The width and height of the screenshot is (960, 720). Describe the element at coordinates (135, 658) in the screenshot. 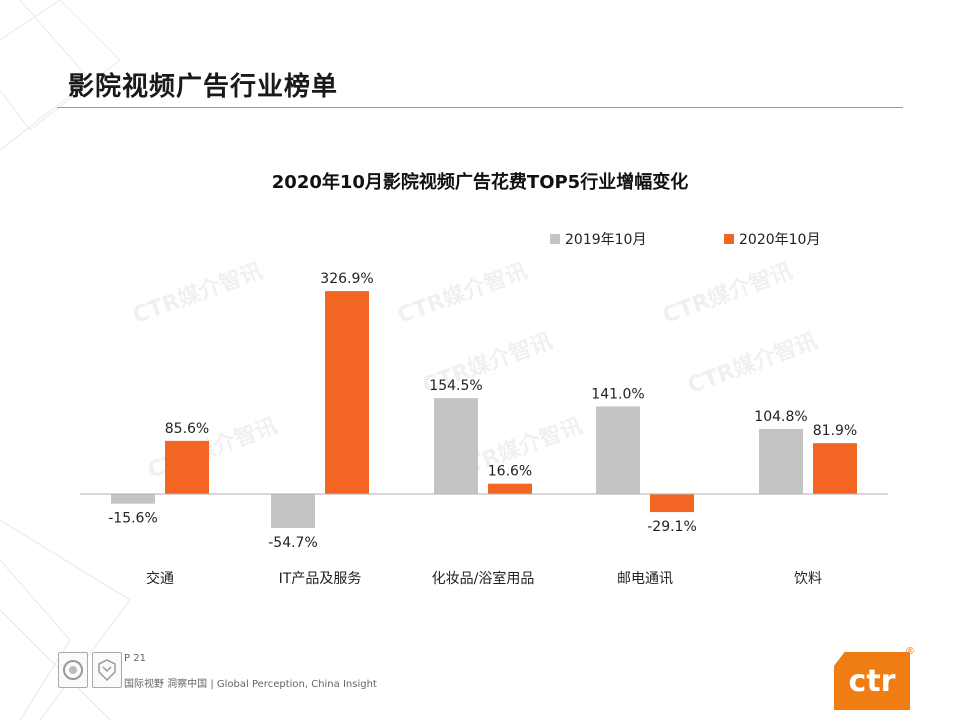

I see `page-number: P 21` at that location.